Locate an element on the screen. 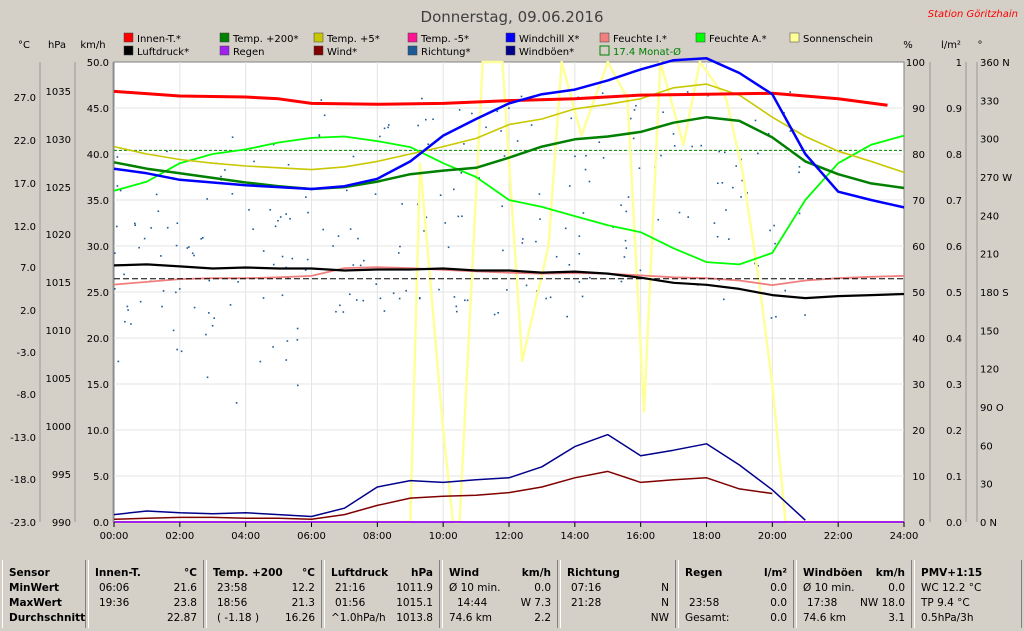 Image resolution: width=1024 pixels, height=631 pixels. x-tick-label: 12:00 is located at coordinates (509, 536).